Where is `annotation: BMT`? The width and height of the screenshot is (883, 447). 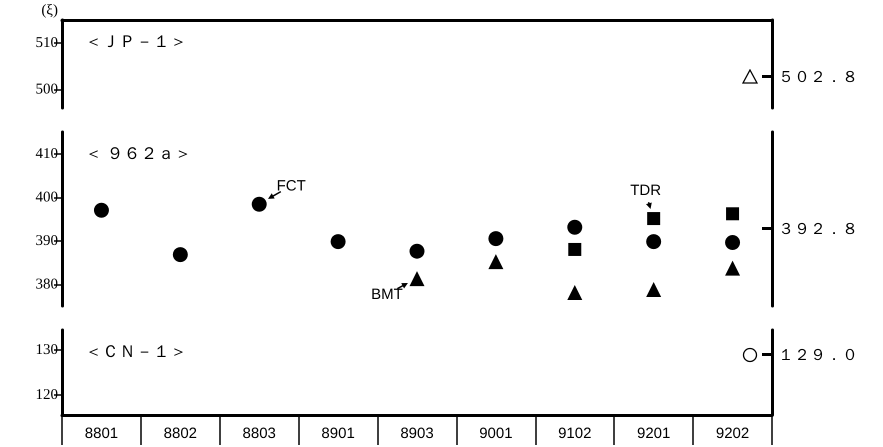 annotation: BMT is located at coordinates (387, 295).